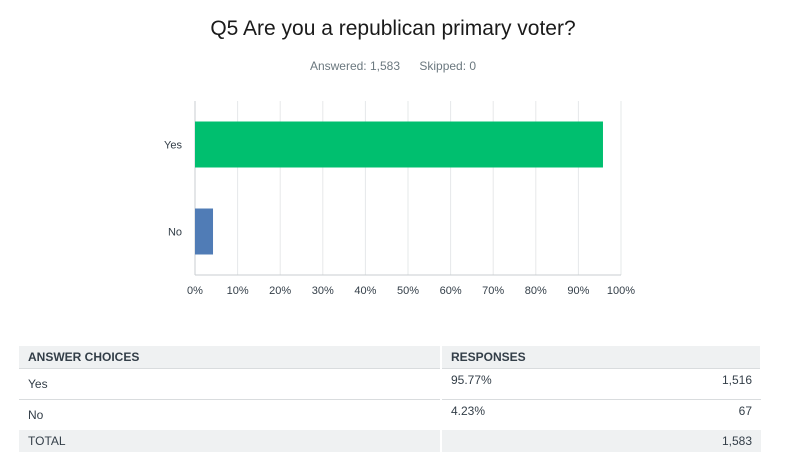  What do you see at coordinates (689, 441) in the screenshot?
I see `total-count: 1,583` at bounding box center [689, 441].